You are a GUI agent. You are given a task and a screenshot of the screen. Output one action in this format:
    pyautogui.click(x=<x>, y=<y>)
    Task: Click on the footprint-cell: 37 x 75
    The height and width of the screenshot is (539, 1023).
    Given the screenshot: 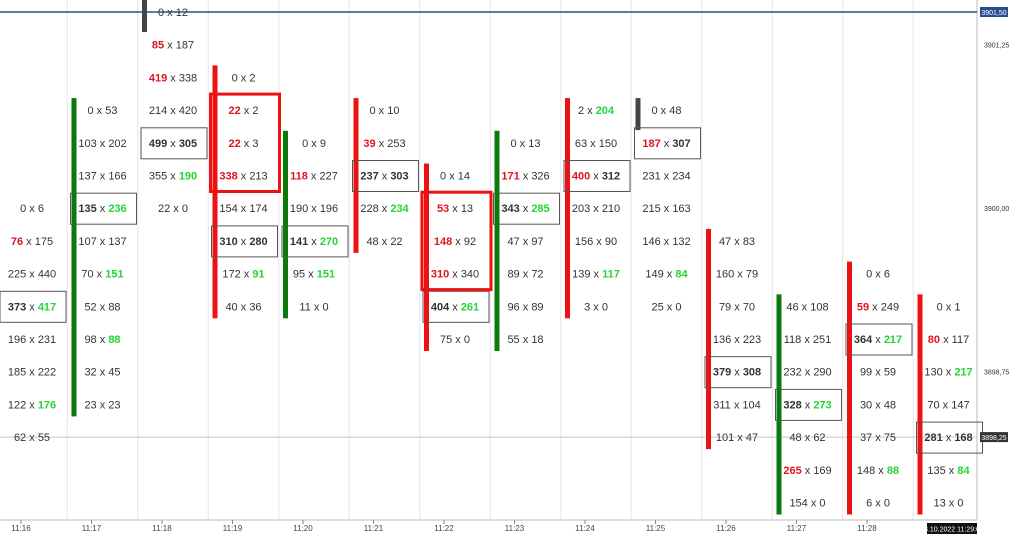 What is the action you would take?
    pyautogui.click(x=878, y=438)
    